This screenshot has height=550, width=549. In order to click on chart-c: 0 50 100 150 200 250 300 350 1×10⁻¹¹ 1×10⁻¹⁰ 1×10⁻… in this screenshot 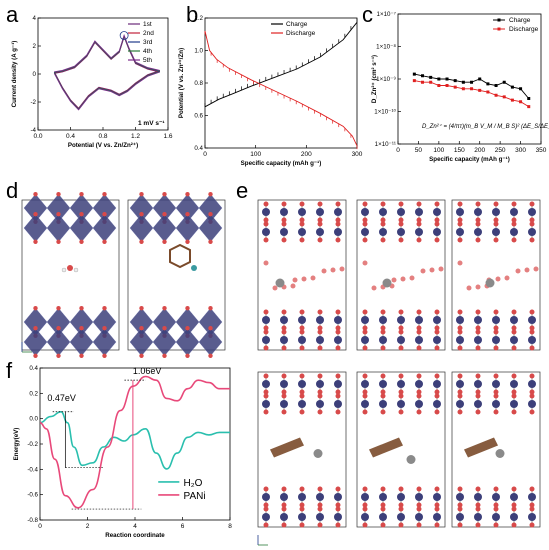, I will do `click(460, 87)`.